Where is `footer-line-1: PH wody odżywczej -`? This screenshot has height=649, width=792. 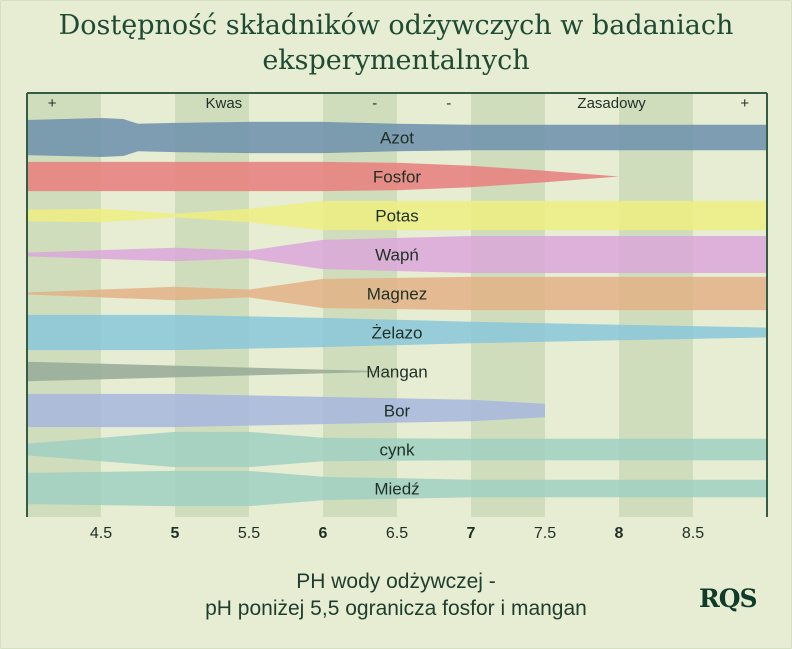 footer-line-1: PH wody odżywczej - is located at coordinates (396, 581).